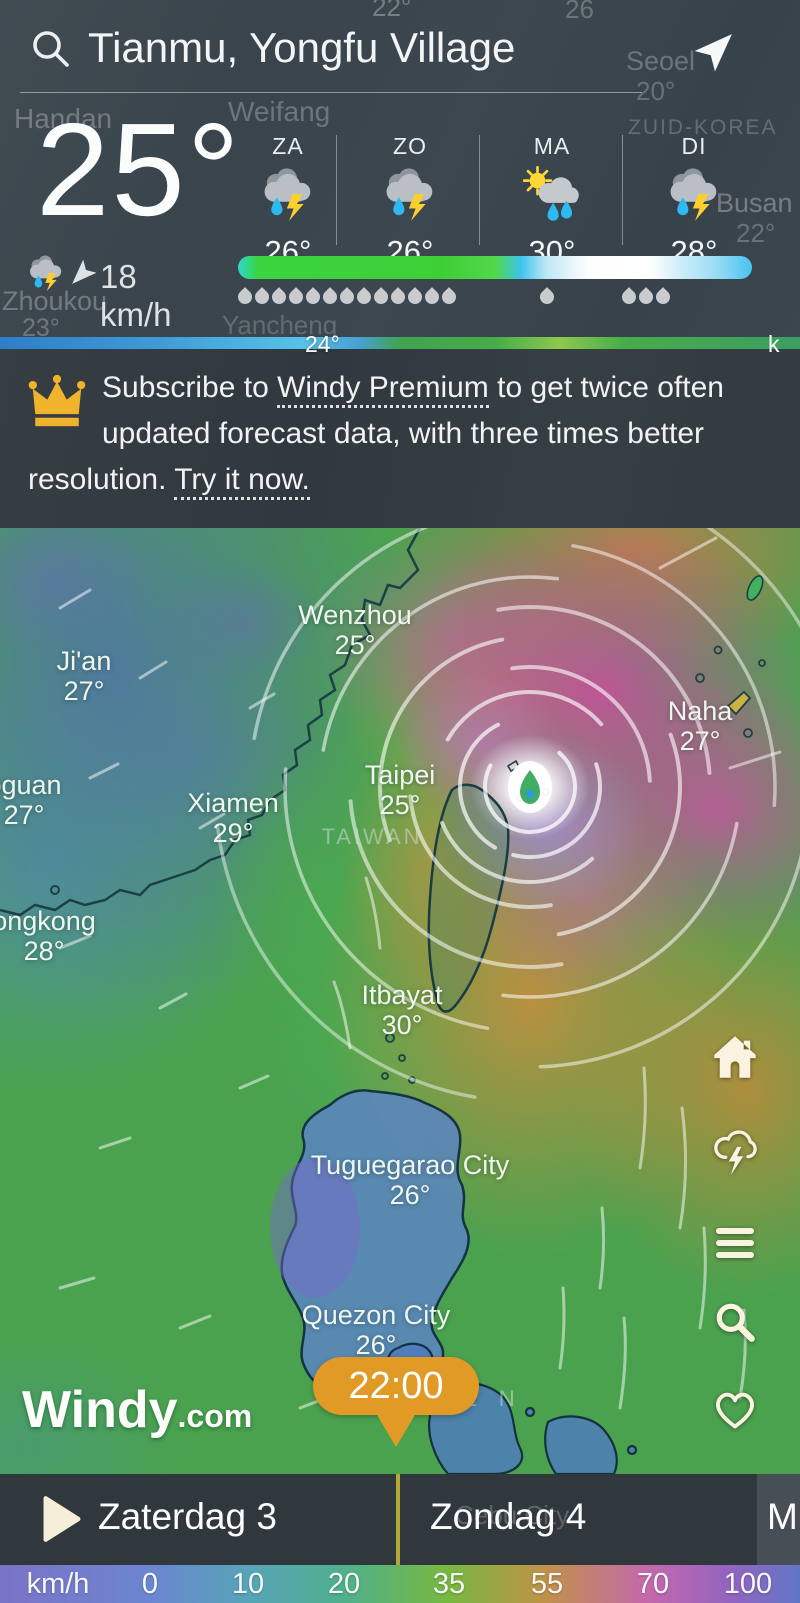 The width and height of the screenshot is (800, 1603). I want to click on map-city-label: Ji'an 27°, so click(84, 676).